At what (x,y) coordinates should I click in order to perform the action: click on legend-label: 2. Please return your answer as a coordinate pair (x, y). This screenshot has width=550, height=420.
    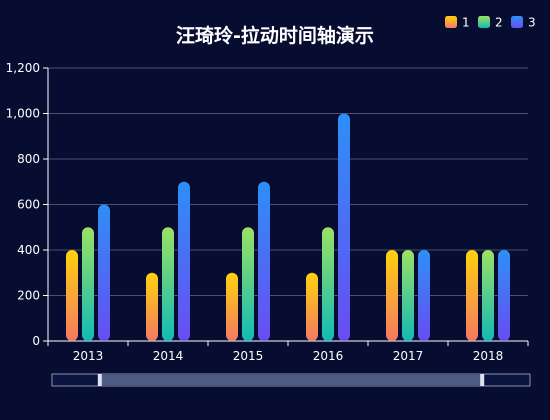
    Looking at the image, I should click on (499, 23).